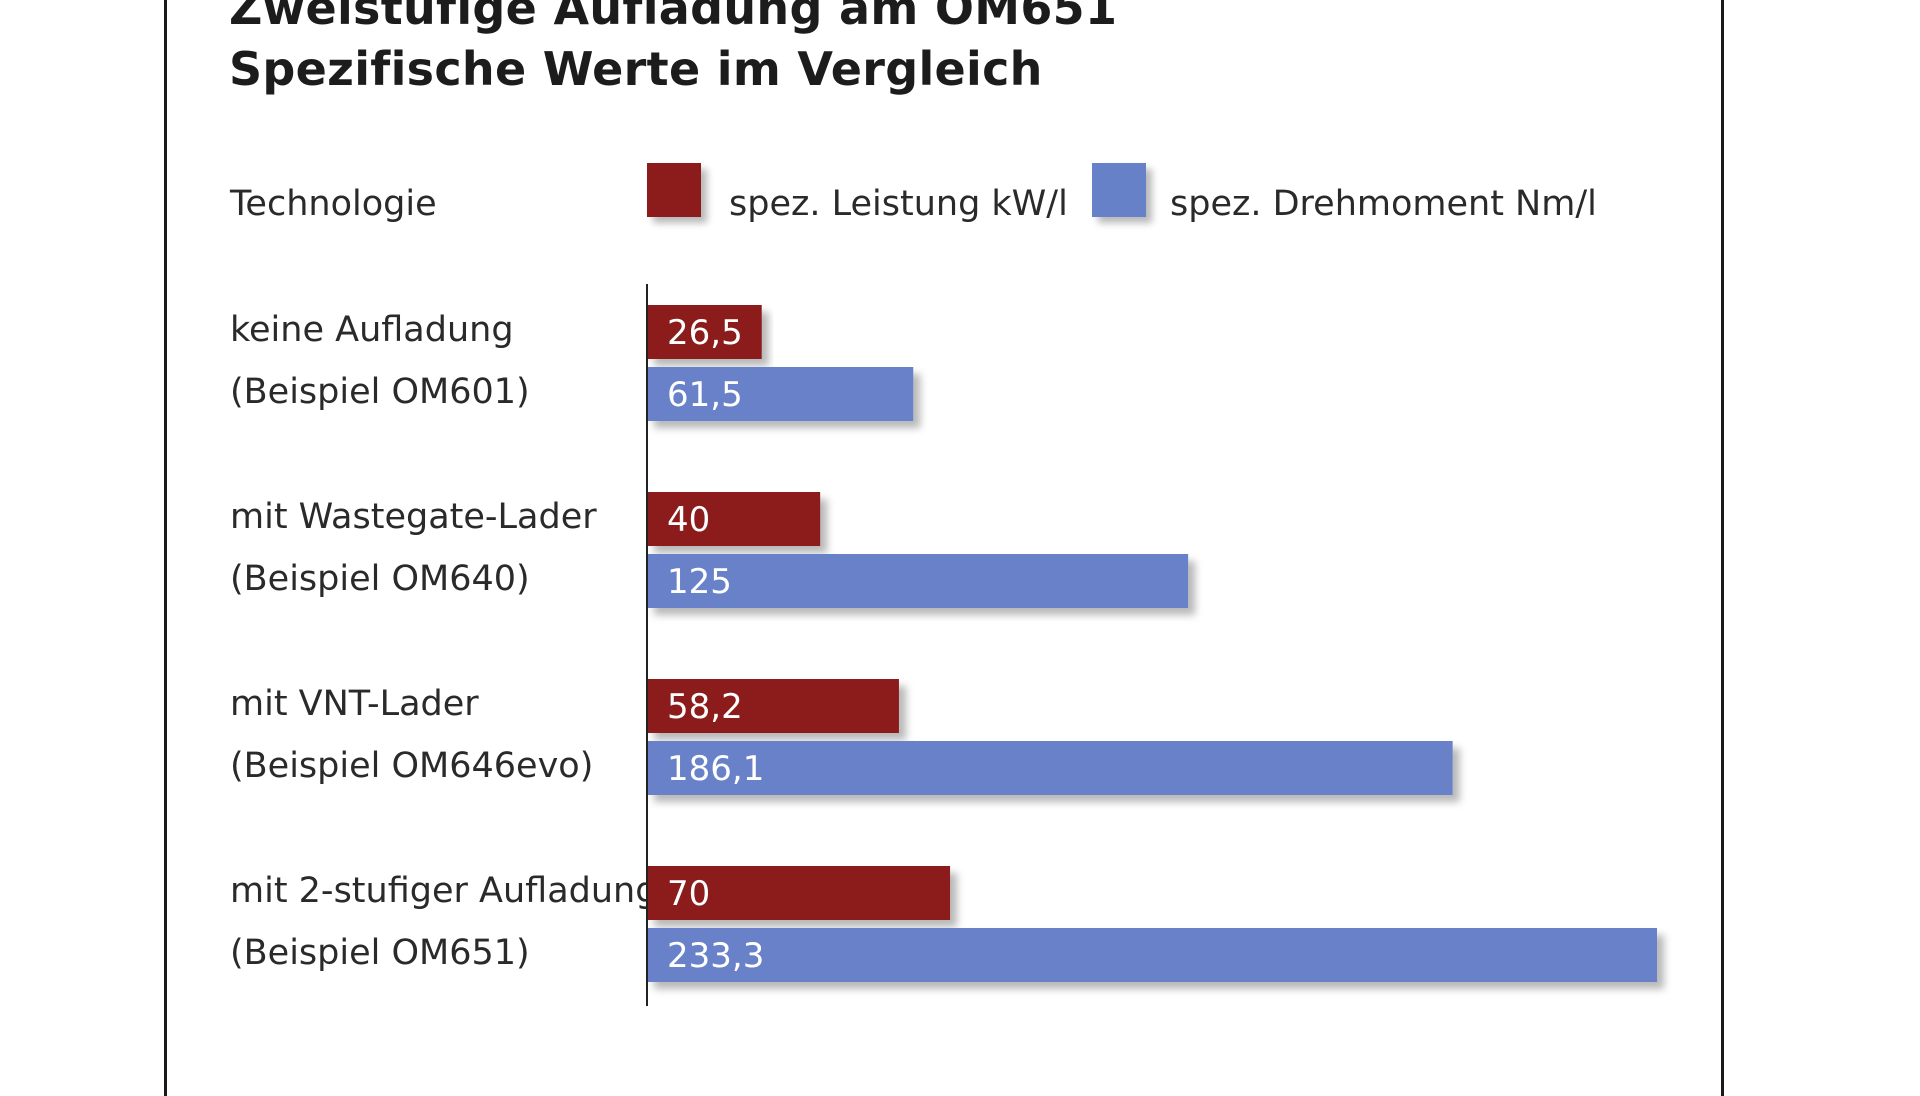 The width and height of the screenshot is (1920, 1096). I want to click on bar-value-drehmoment-3: 186,1, so click(715, 769).